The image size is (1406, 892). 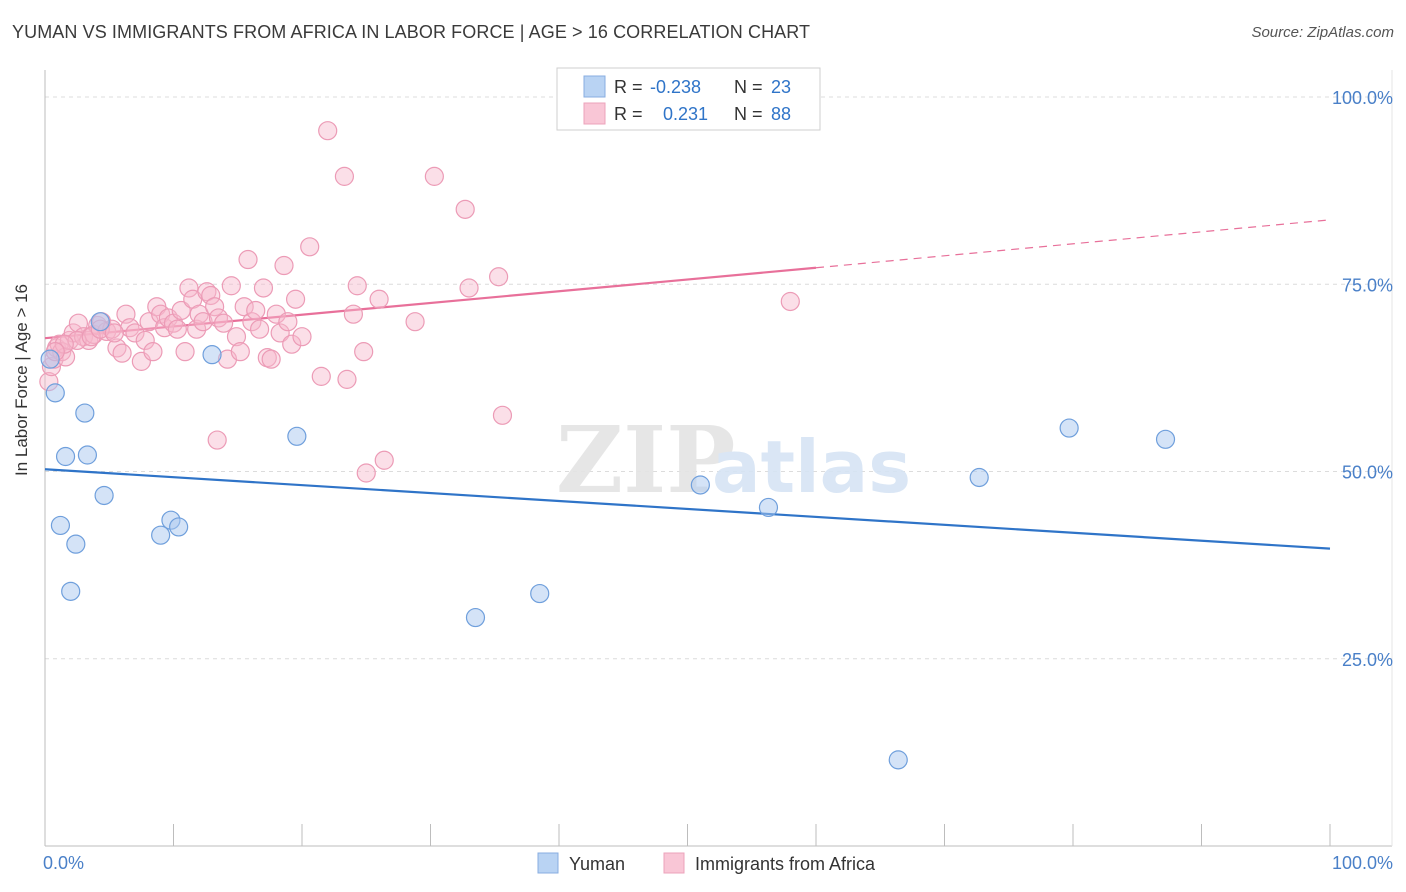 What do you see at coordinates (674, 863) in the screenshot?
I see `legend-bottom-swatch-africa` at bounding box center [674, 863].